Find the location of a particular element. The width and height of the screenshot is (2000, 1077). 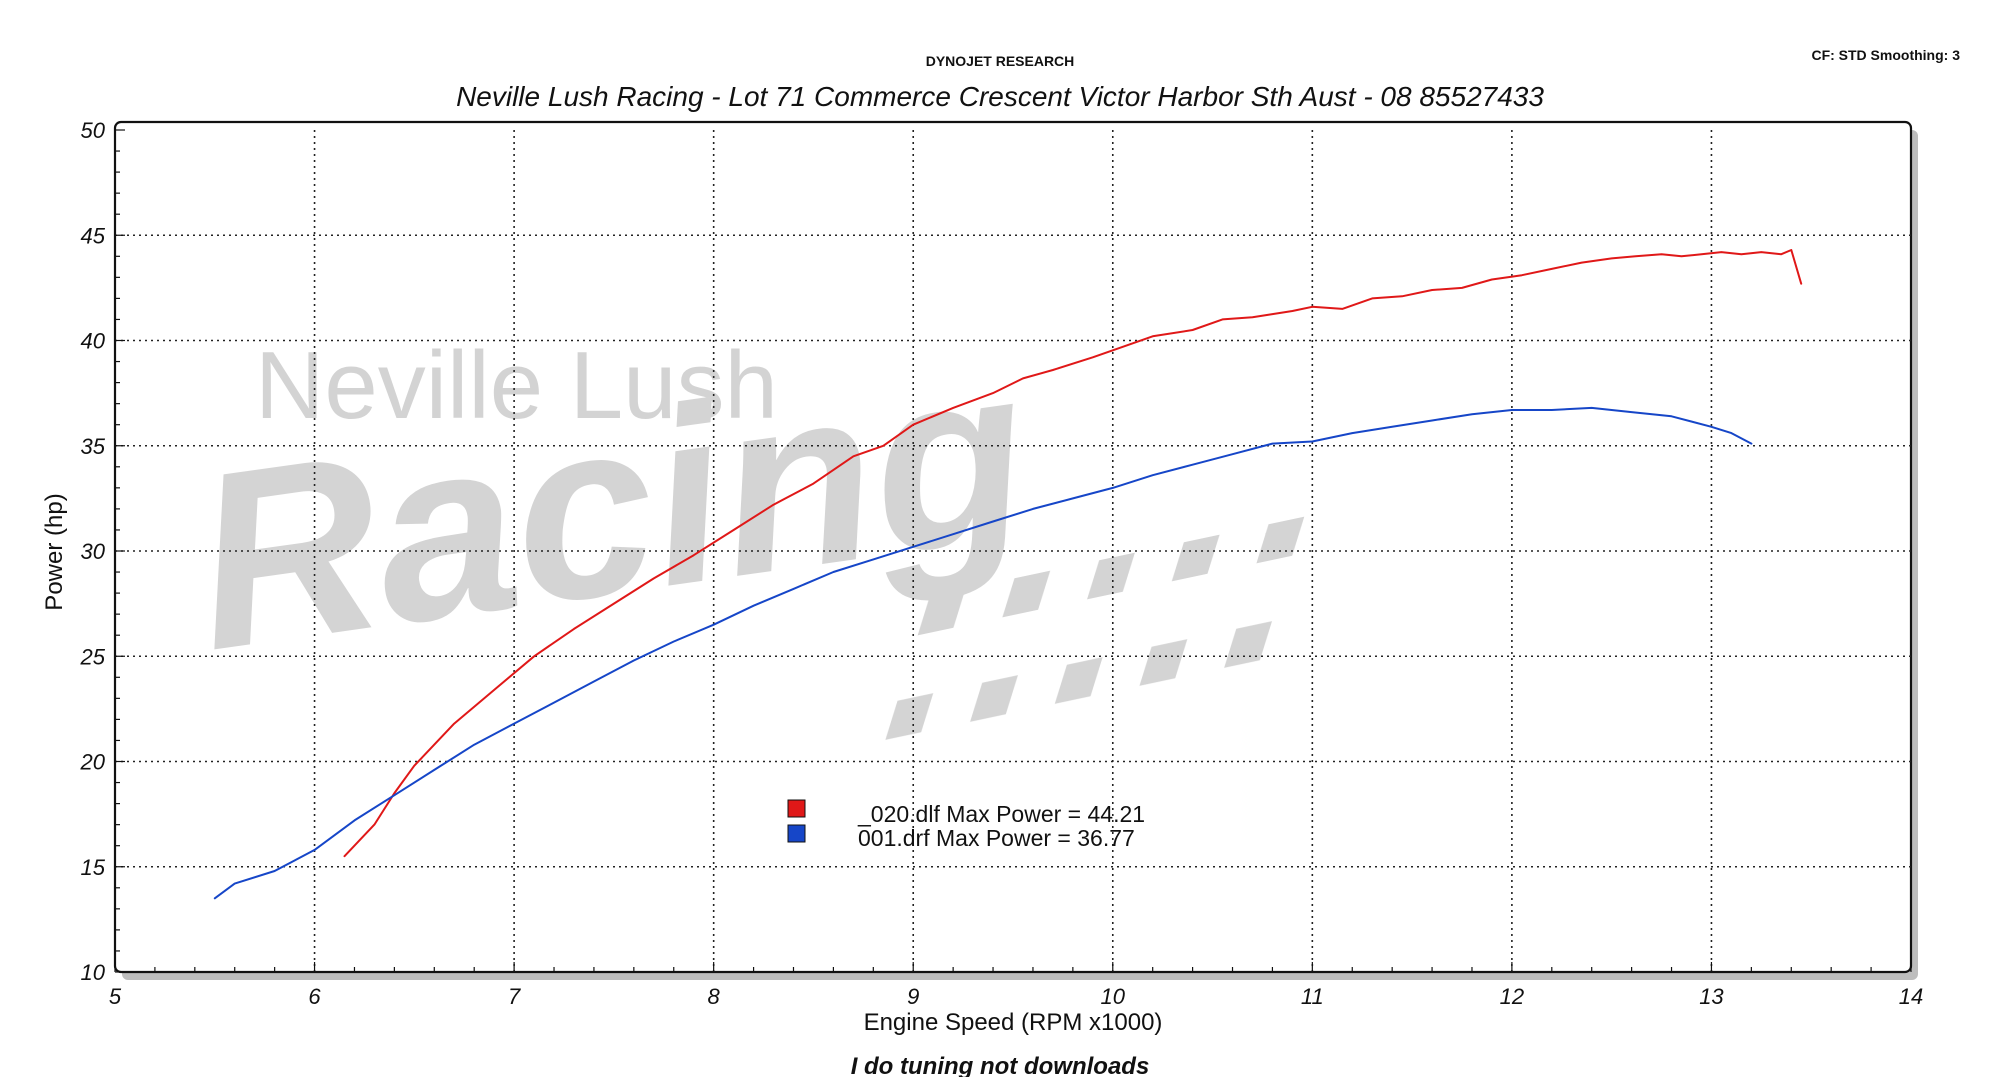

x-tick-label: 12 is located at coordinates (1512, 996).